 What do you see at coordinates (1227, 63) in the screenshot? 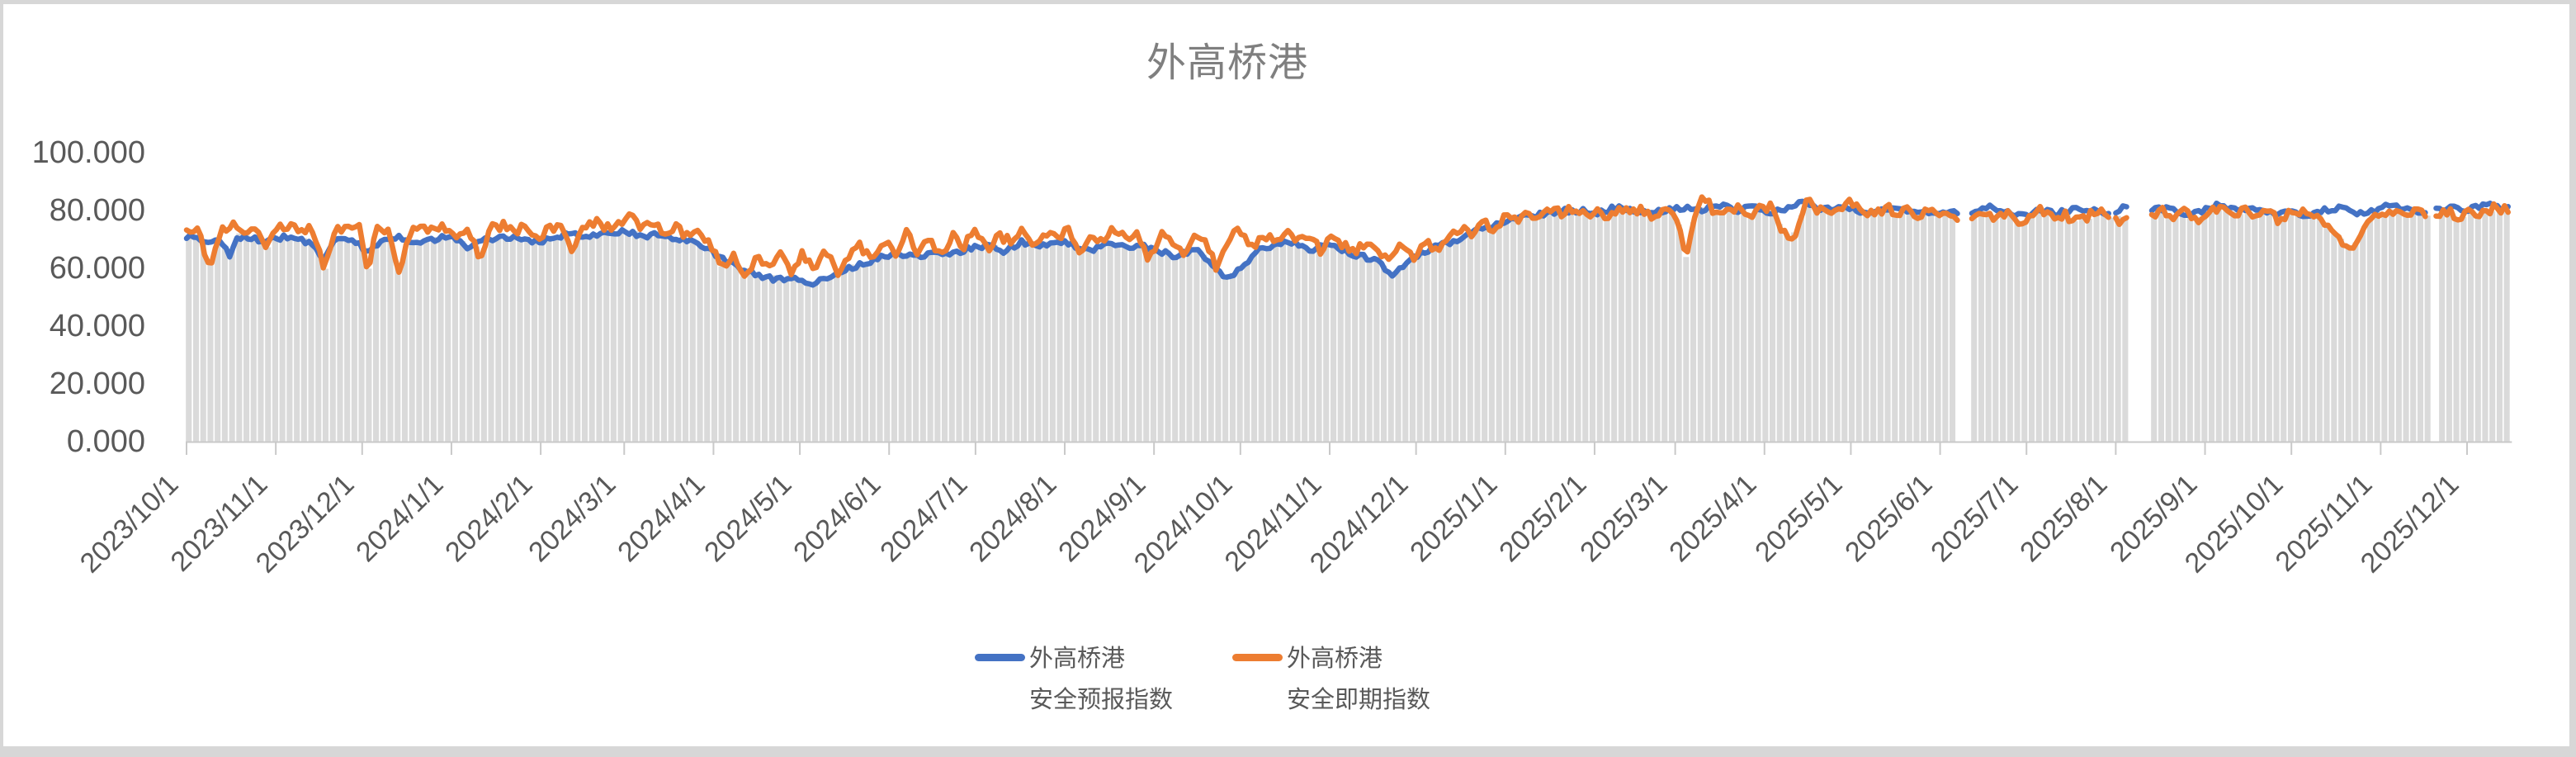
I see `chart-title: 外高桥港` at bounding box center [1227, 63].